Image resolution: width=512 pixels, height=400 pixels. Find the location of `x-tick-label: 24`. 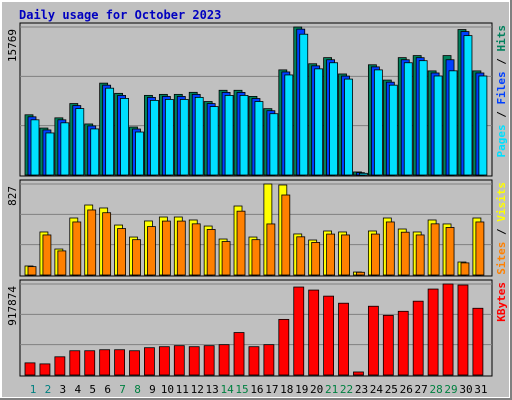

x-tick-label: 24 is located at coordinates (377, 389).